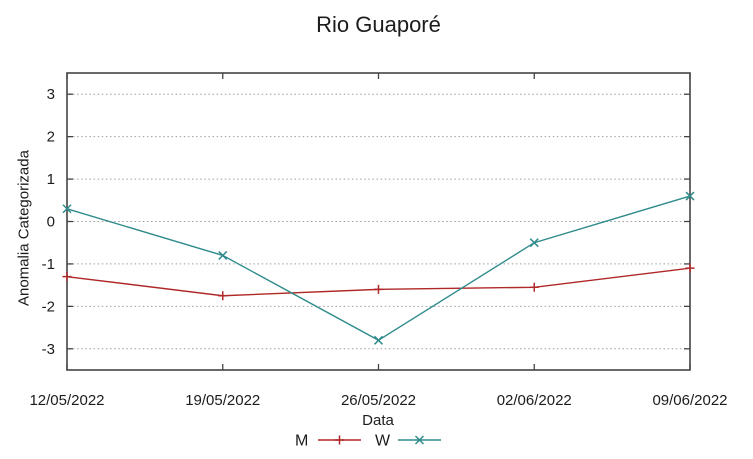 This screenshot has width=753, height=459. I want to click on y-tick-label: -2, so click(48, 306).